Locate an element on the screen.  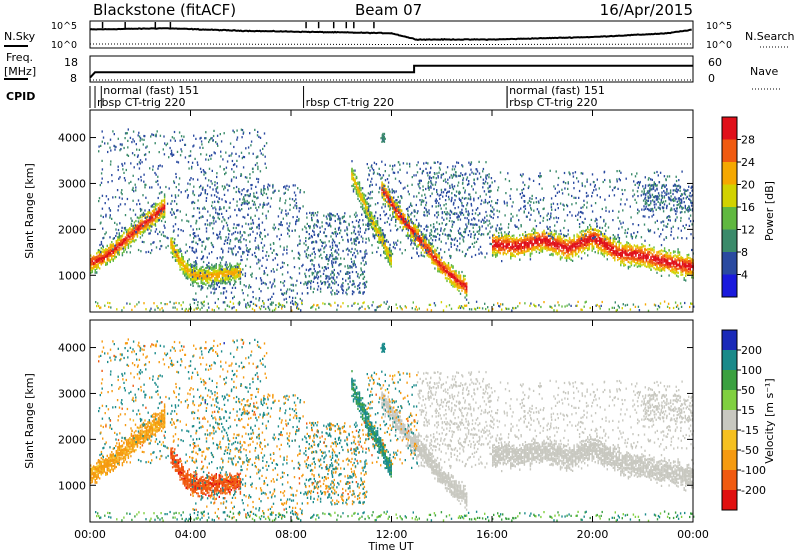
beam-title: Beam 07 is located at coordinates (388, 10).